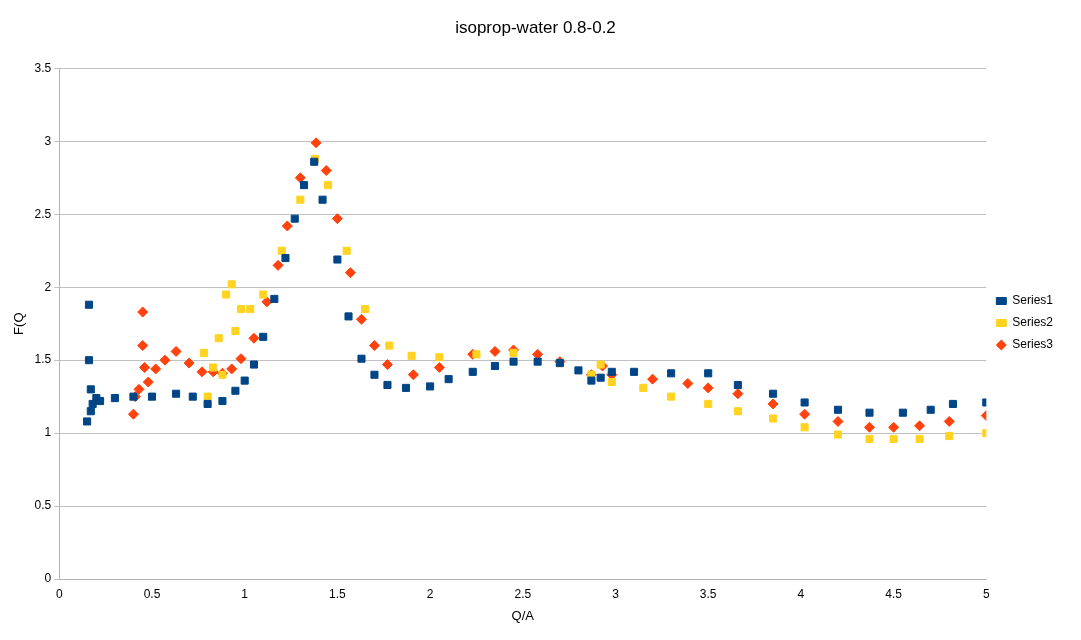 The height and width of the screenshot is (640, 1081). I want to click on legend-label: Series3, so click(1033, 344).